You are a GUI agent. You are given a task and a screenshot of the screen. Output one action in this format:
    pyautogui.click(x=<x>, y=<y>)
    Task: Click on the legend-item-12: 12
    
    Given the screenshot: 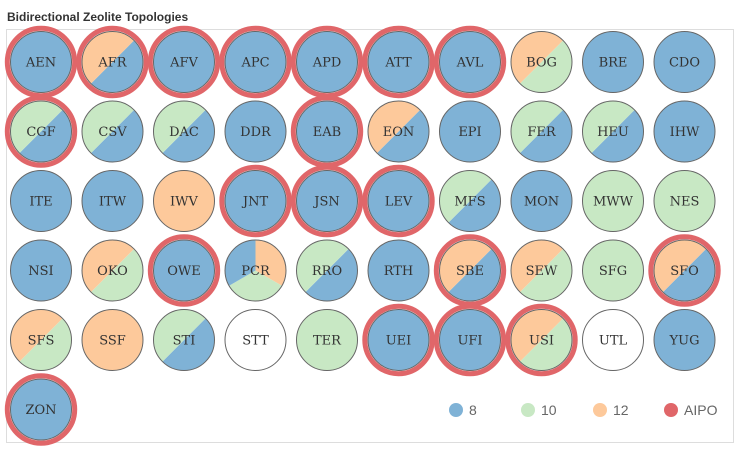 What is the action you would take?
    pyautogui.click(x=611, y=410)
    